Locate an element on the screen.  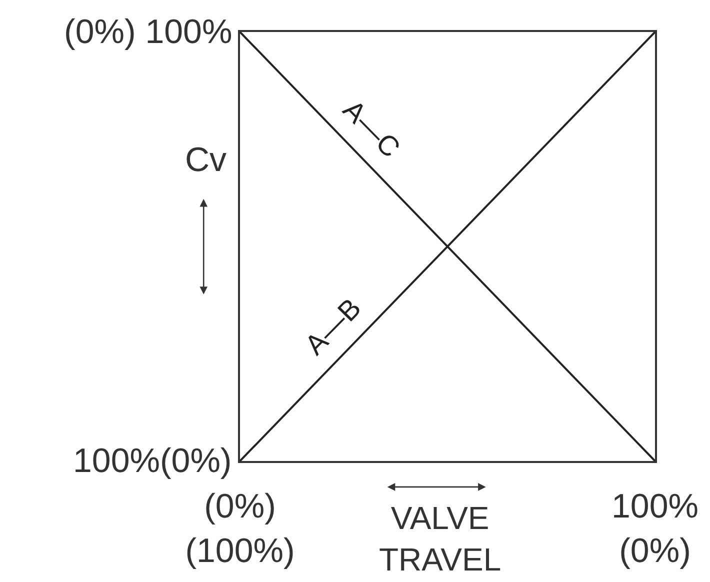
annotation: 100%(0%) is located at coordinates (152, 461).